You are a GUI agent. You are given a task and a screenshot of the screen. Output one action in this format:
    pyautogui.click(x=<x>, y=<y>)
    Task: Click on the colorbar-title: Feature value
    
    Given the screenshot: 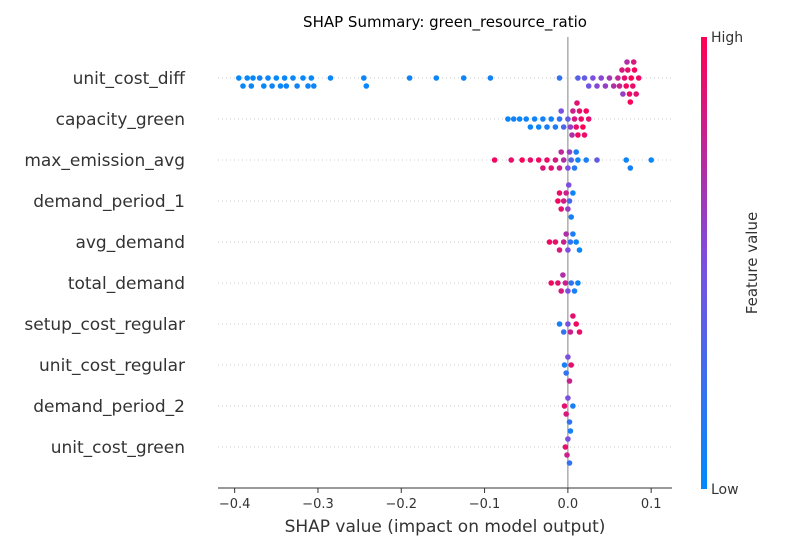 What is the action you would take?
    pyautogui.click(x=752, y=263)
    